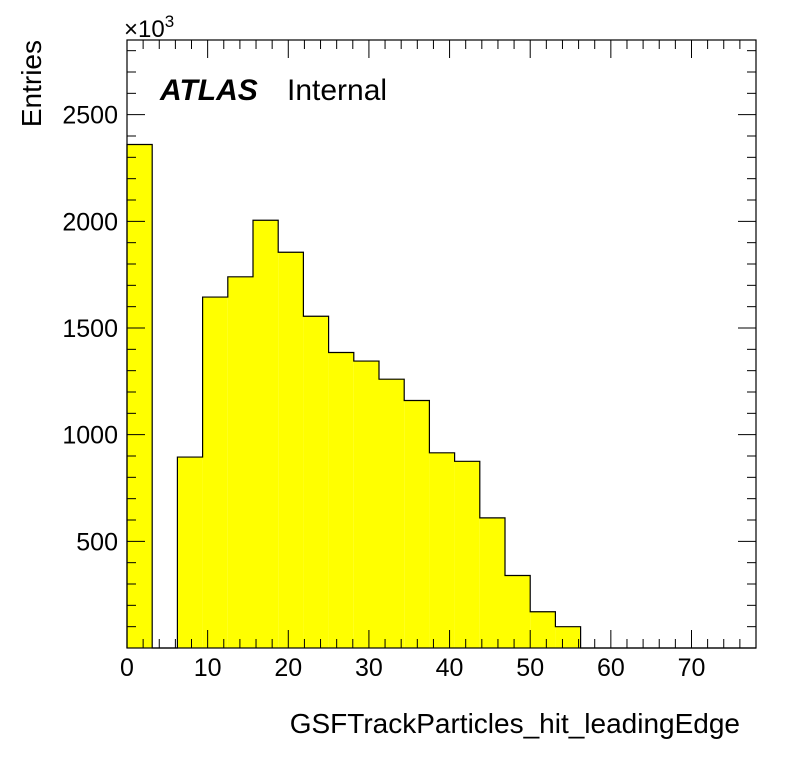 This screenshot has width=796, height=772. What do you see at coordinates (288, 668) in the screenshot?
I see `x-tick-label: 20` at bounding box center [288, 668].